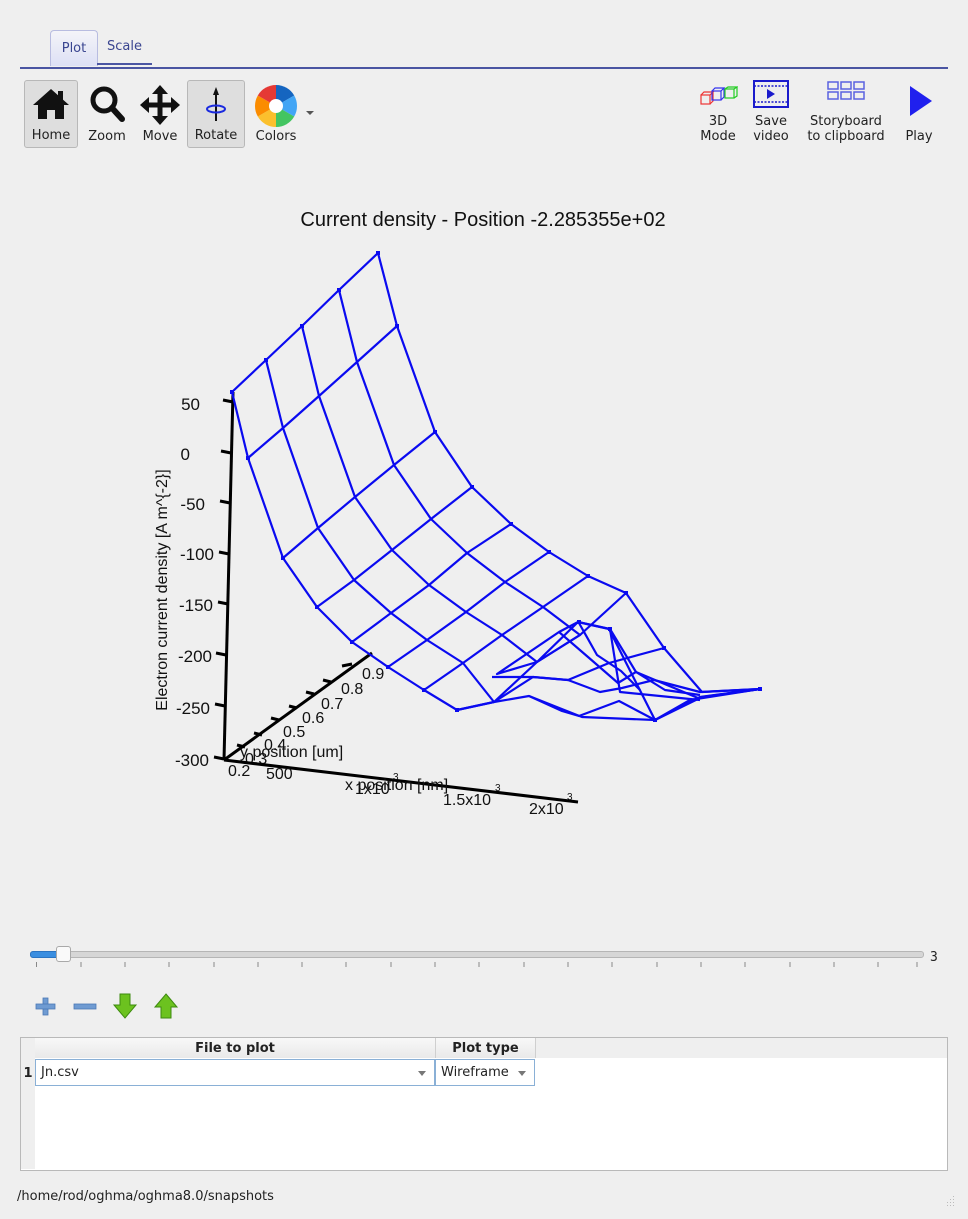 The height and width of the screenshot is (1219, 968). I want to click on move-button: Move, so click(160, 114).